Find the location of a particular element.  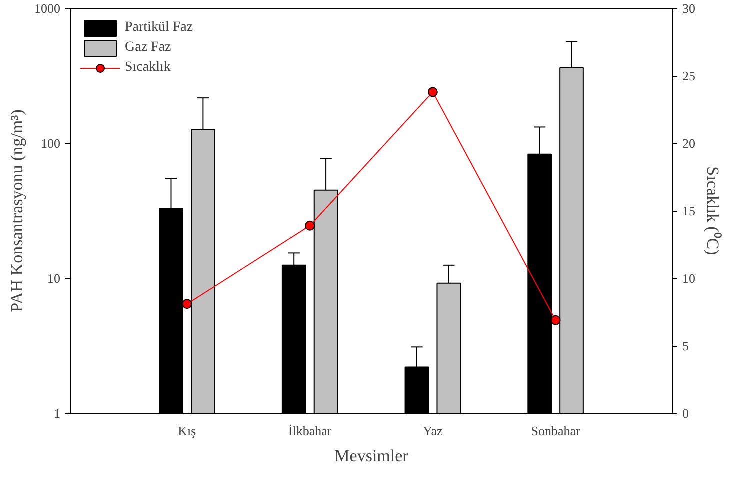

y-tick-label: 10 is located at coordinates (54, 278).